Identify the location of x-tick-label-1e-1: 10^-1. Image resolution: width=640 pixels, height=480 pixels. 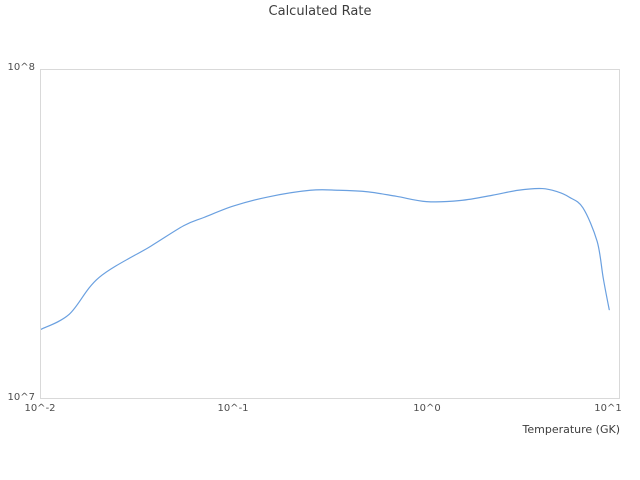
(233, 408).